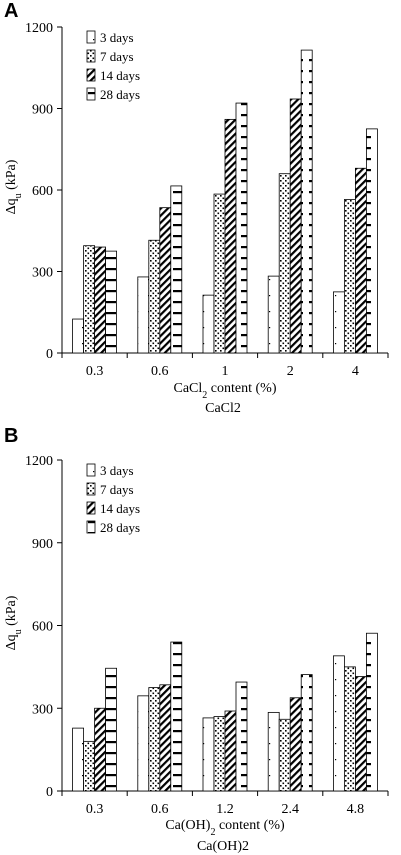  I want to click on bar-14-days-1.2, so click(230, 751).